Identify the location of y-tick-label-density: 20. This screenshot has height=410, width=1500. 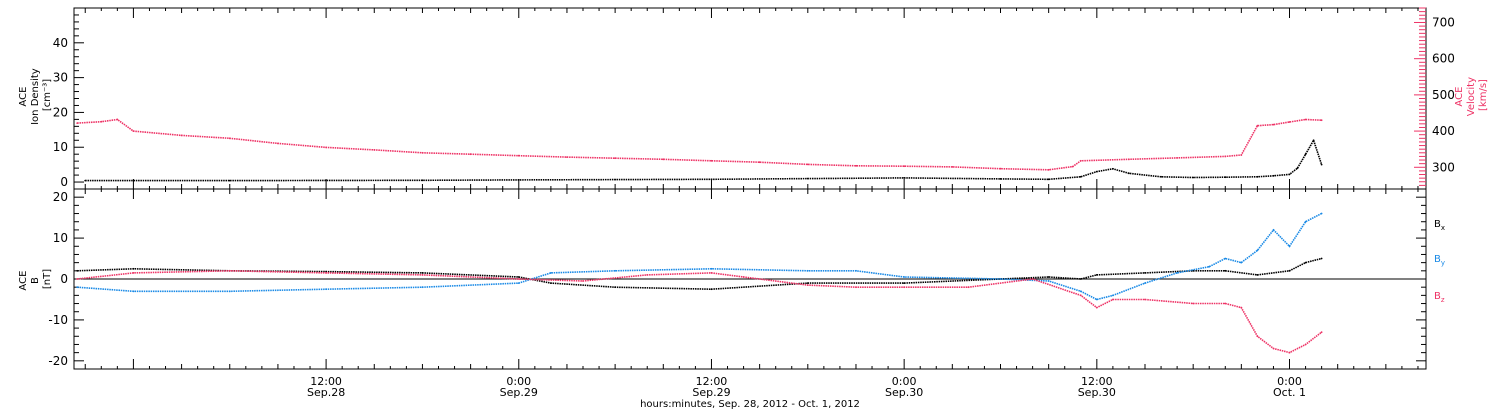
(60, 112).